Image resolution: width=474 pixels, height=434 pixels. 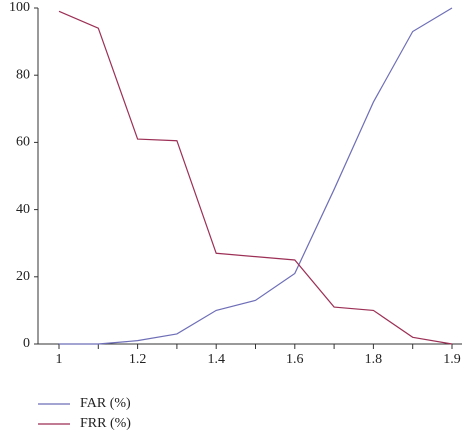 What do you see at coordinates (452, 359) in the screenshot?
I see `x-tick-label: 1.9` at bounding box center [452, 359].